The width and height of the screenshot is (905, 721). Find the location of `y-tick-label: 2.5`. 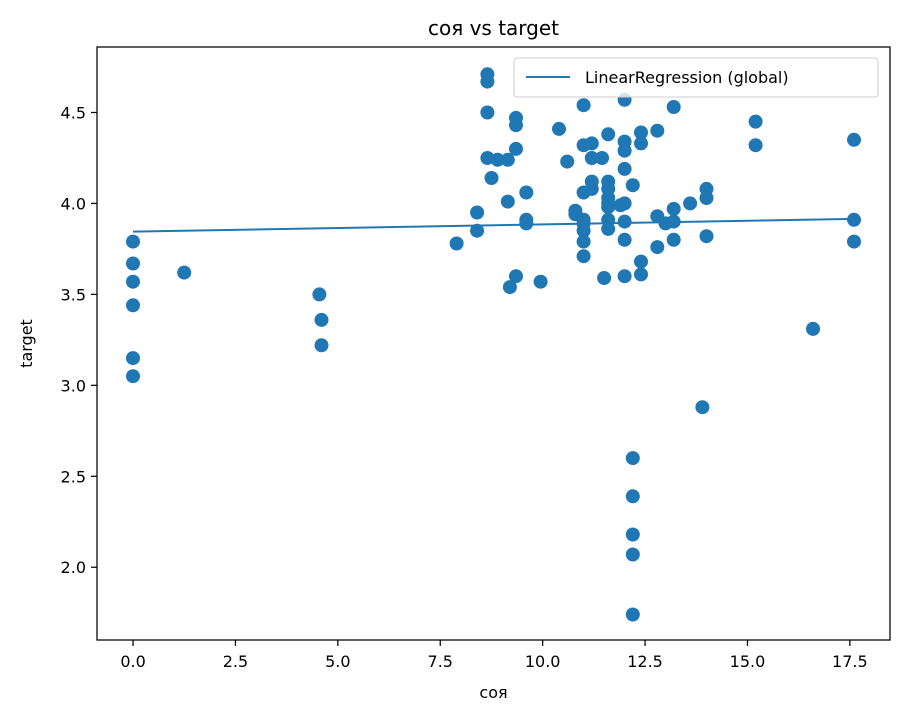

y-tick-label: 2.5 is located at coordinates (73, 476).